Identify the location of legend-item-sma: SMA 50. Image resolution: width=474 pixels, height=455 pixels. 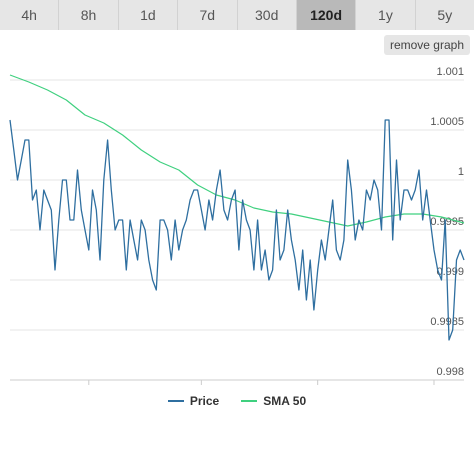
(273, 401).